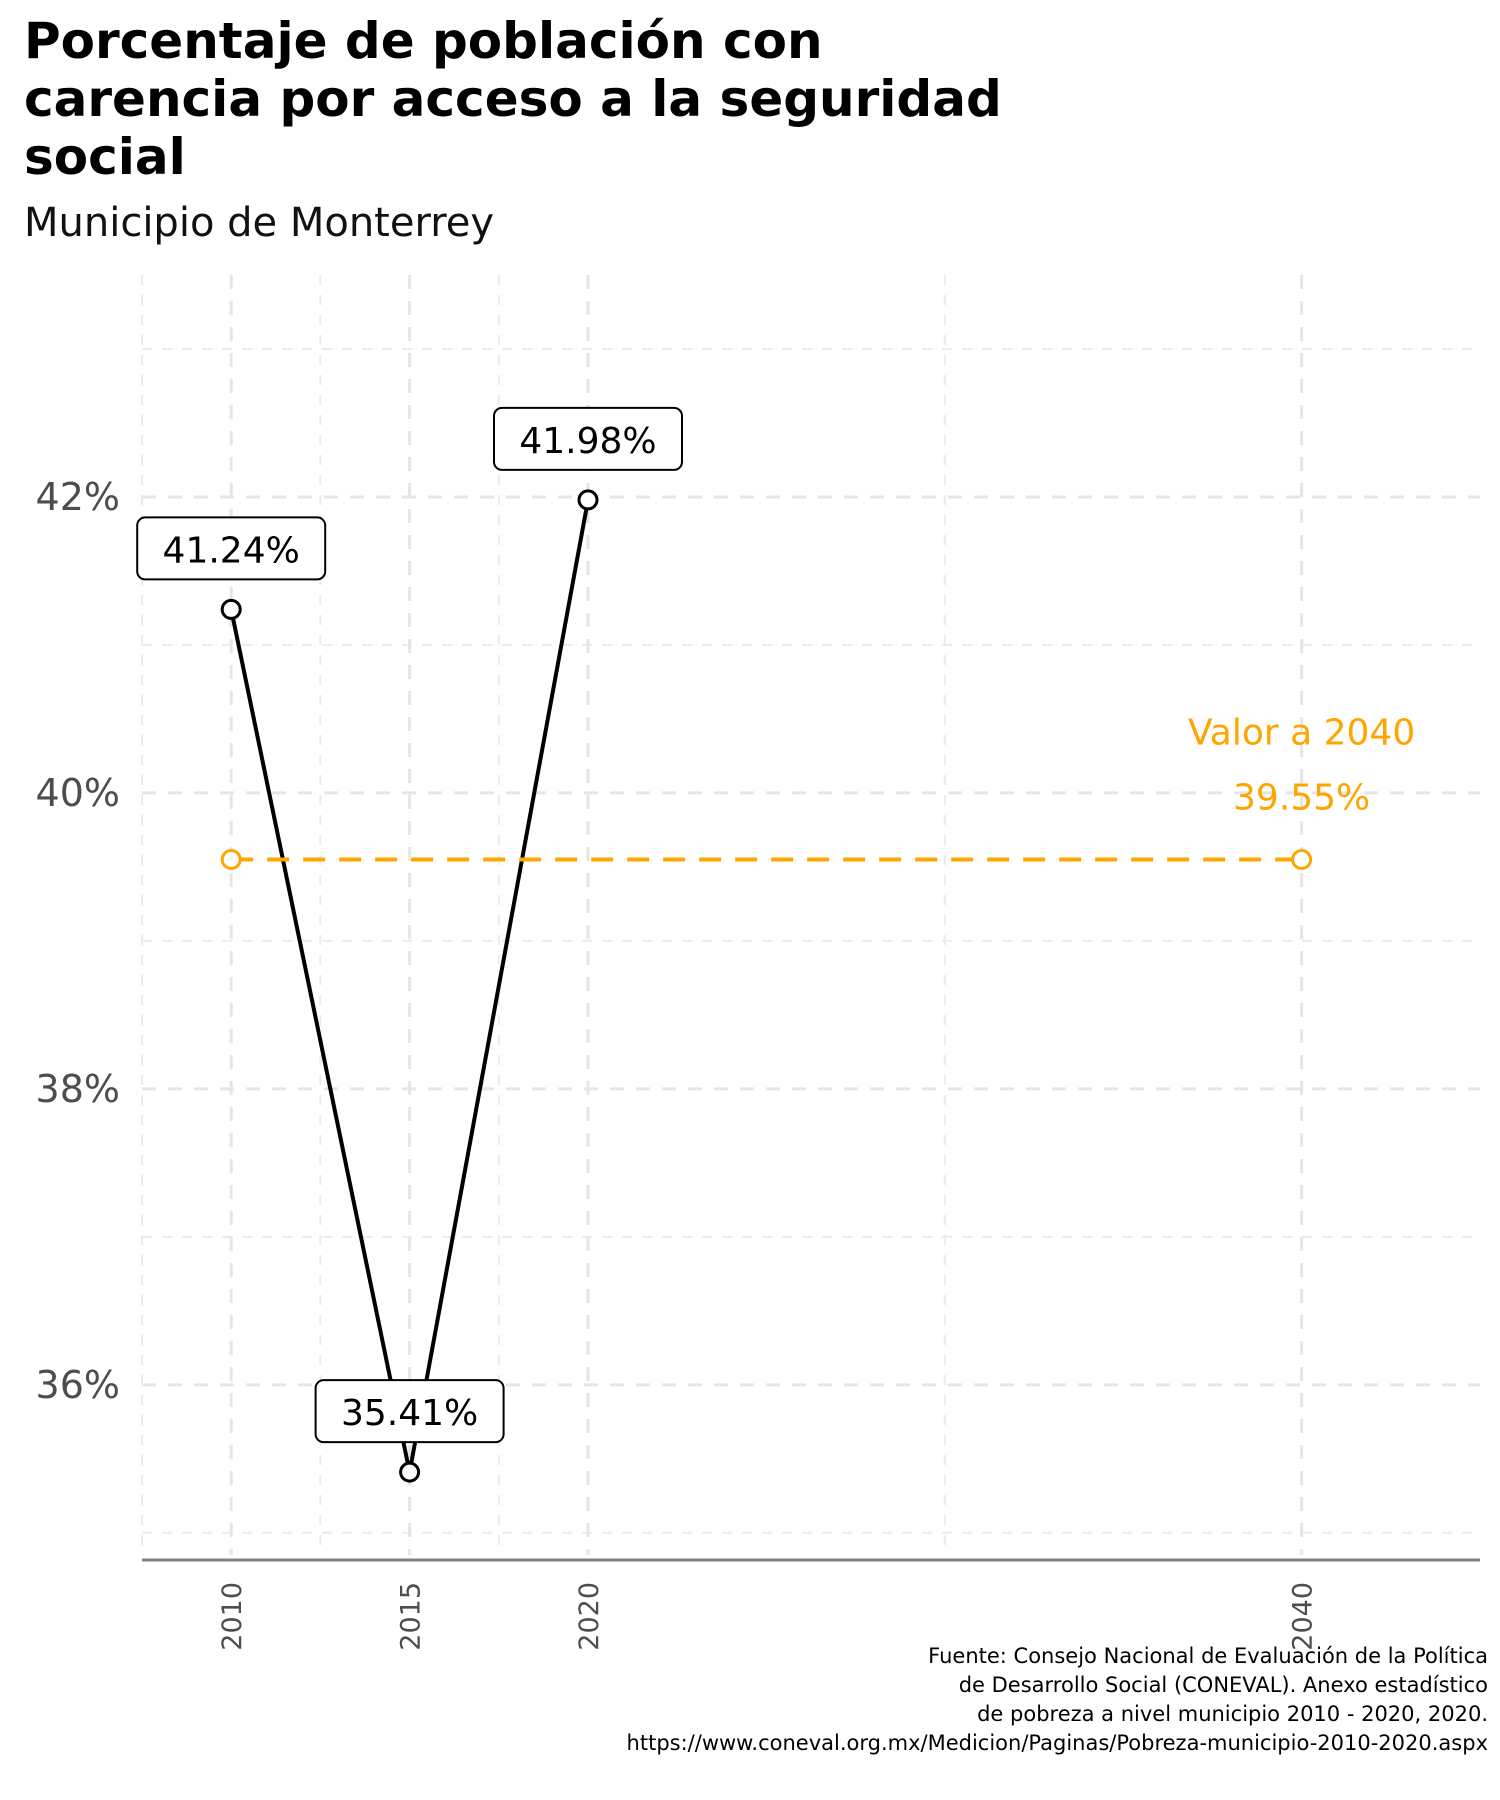 Image resolution: width=1500 pixels, height=1800 pixels. What do you see at coordinates (78, 497) in the screenshot?
I see `y-tick-label: 42%` at bounding box center [78, 497].